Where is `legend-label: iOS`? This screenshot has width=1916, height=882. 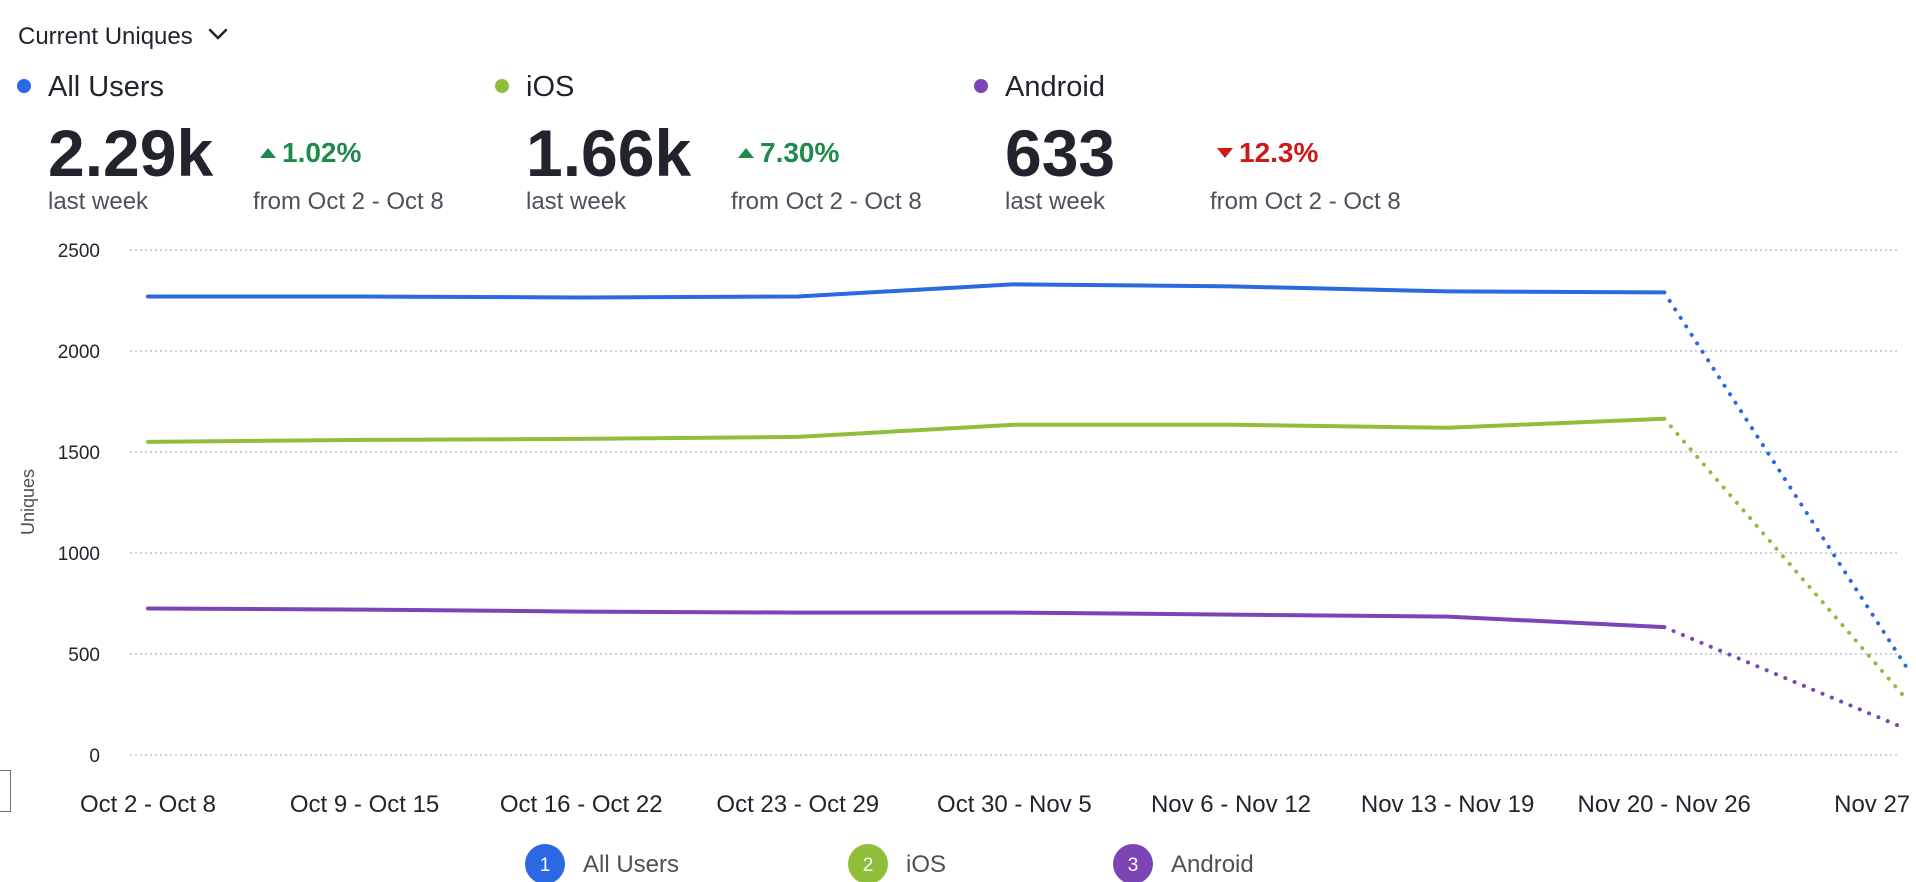
legend-label: iOS is located at coordinates (926, 864).